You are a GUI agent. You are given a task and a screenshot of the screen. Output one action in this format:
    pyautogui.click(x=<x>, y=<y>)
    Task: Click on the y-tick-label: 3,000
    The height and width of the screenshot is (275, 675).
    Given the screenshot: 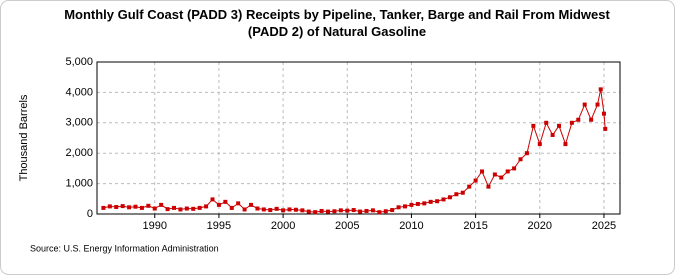 What is the action you would take?
    pyautogui.click(x=79, y=123)
    